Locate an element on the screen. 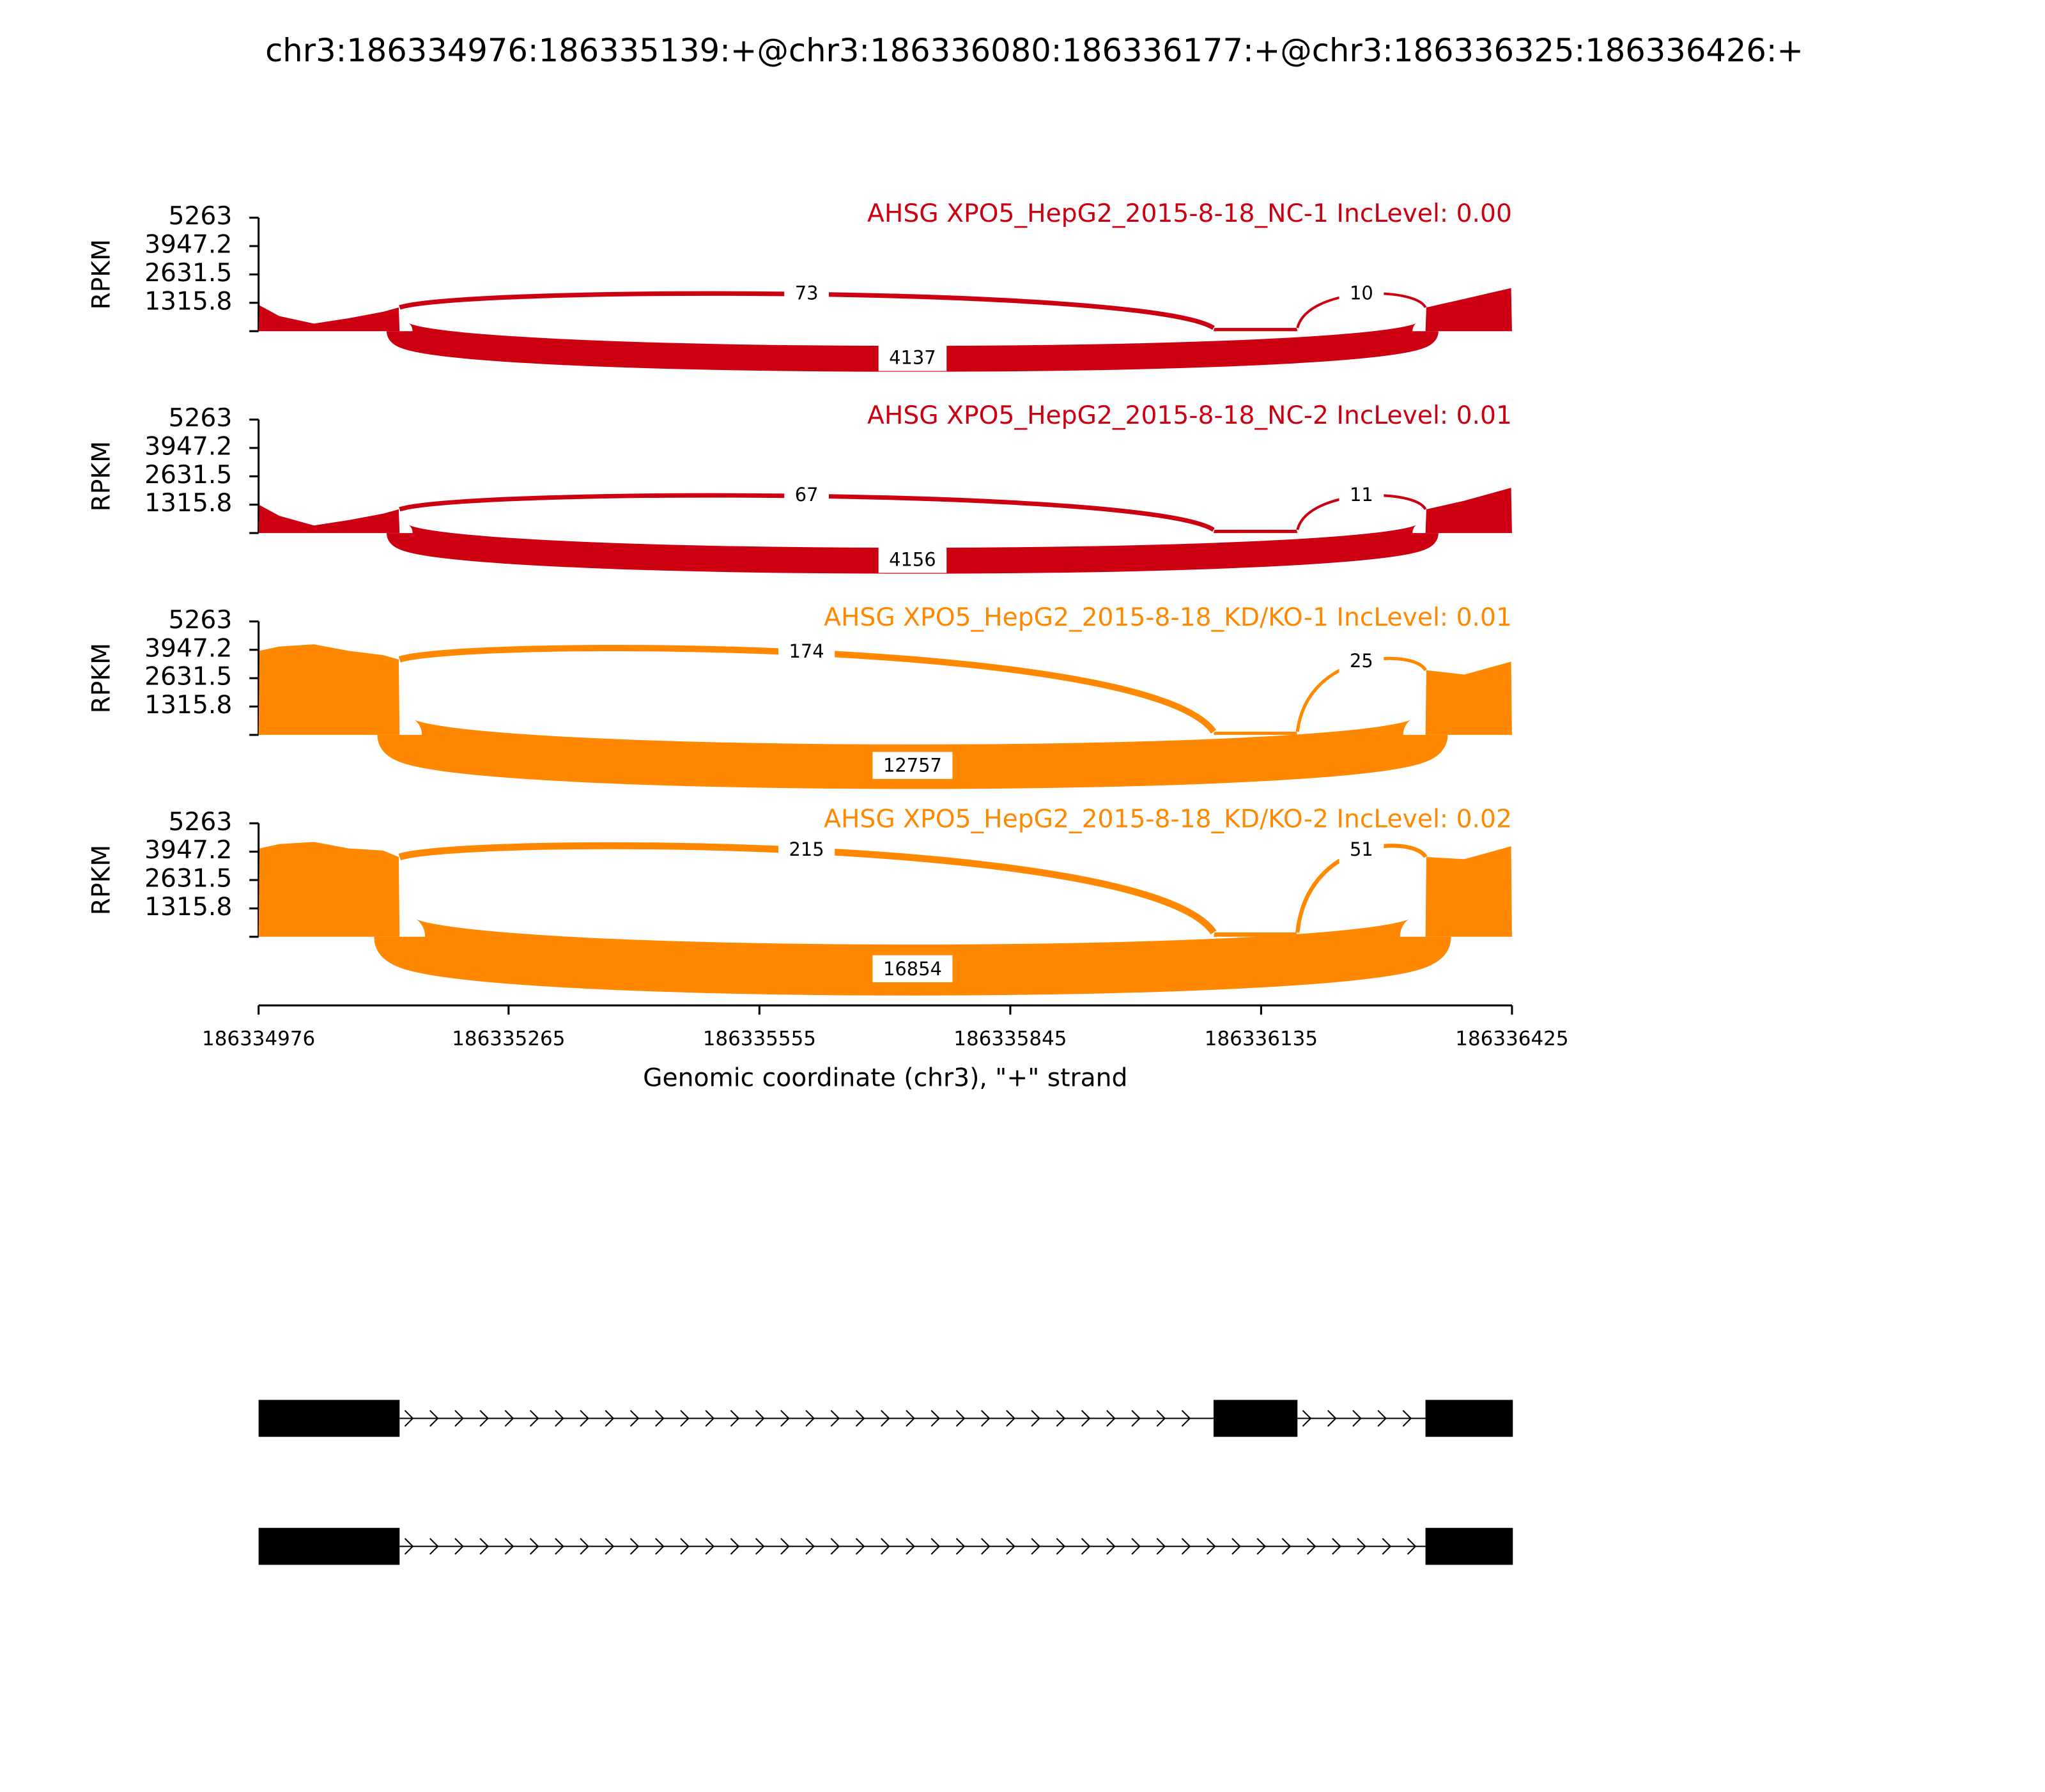  x-tick-label: 186335265 is located at coordinates (508, 1038).